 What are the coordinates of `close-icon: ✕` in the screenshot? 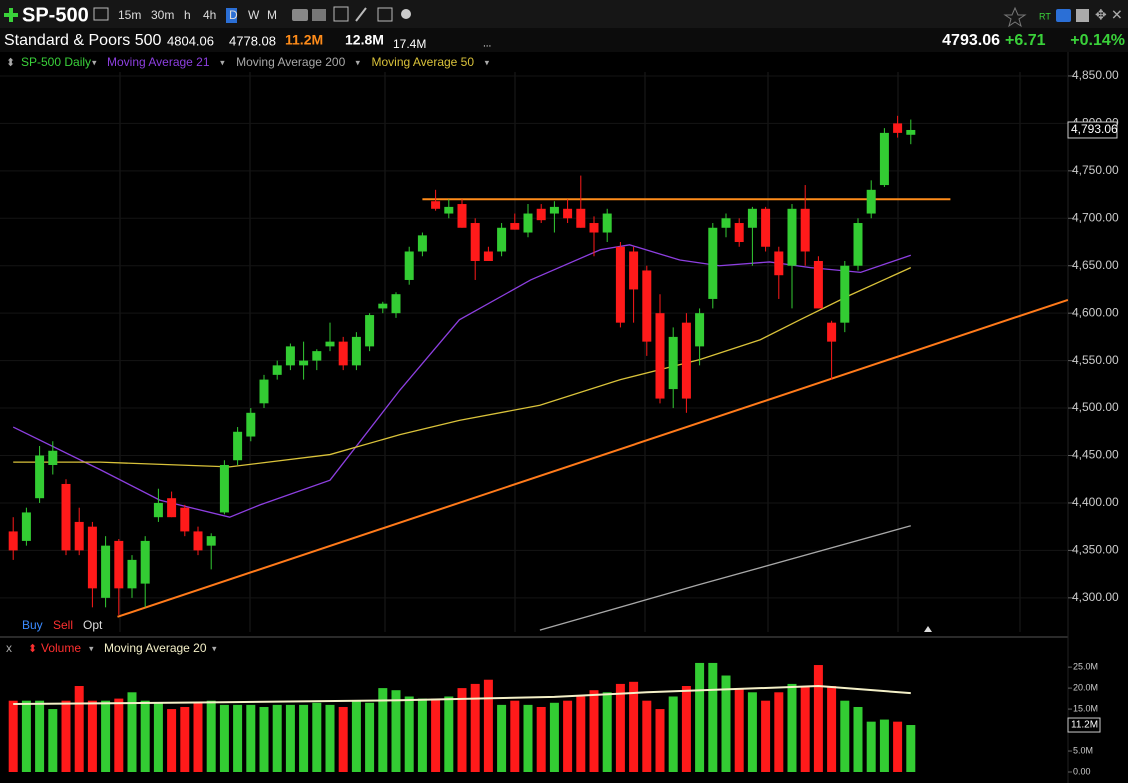 It's located at (1117, 15).